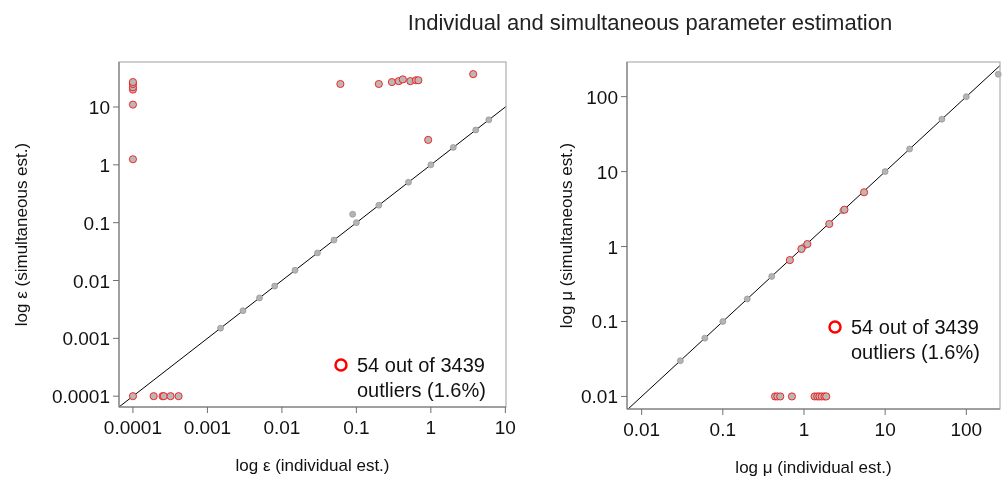 The image size is (1006, 485). What do you see at coordinates (86, 339) in the screenshot?
I see `y-tick-label: 0.001` at bounding box center [86, 339].